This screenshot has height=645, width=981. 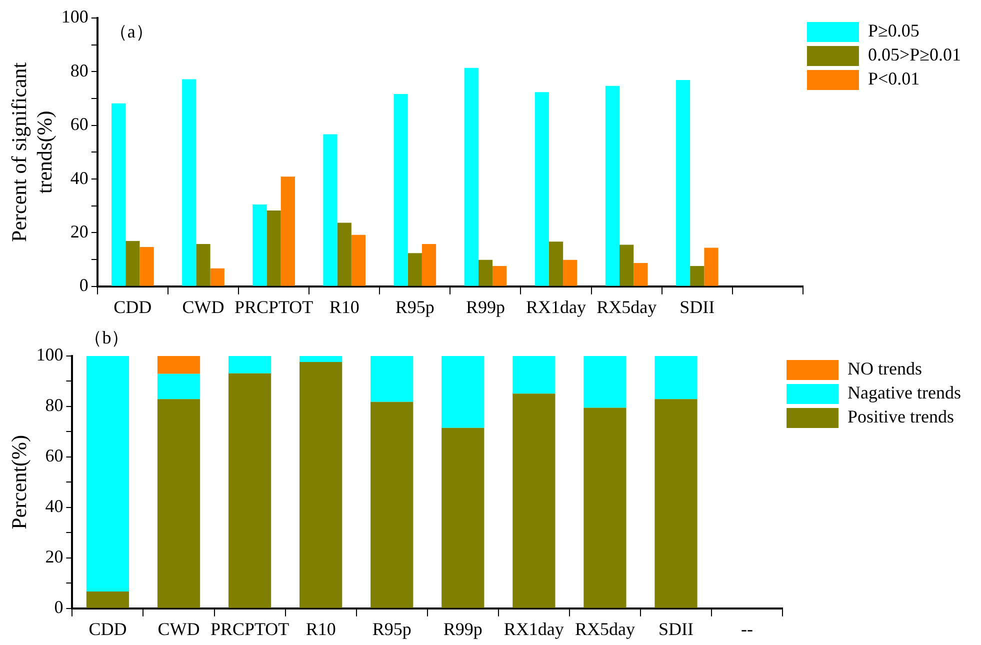 What do you see at coordinates (915, 54) in the screenshot?
I see `legend-label: 0.05>P≥0.01` at bounding box center [915, 54].